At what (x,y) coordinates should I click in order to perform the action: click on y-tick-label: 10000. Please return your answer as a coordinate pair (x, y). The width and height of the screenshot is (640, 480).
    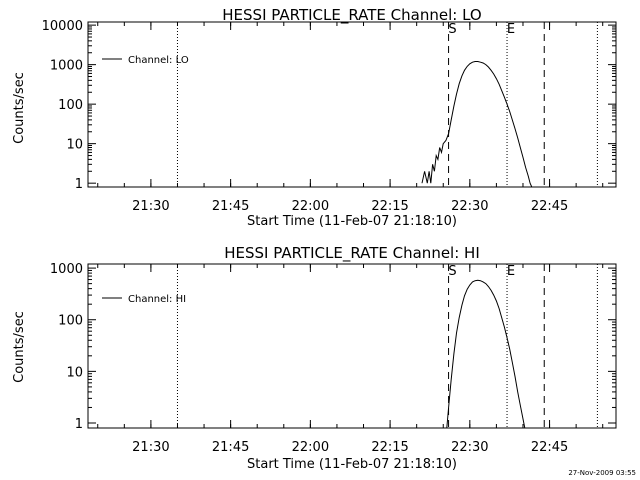
    Looking at the image, I should click on (62, 26).